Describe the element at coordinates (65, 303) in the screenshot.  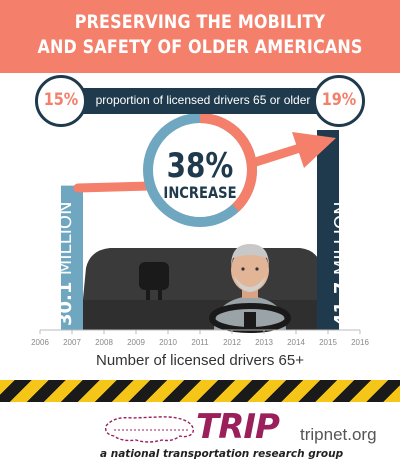
I see `bar-2007-value: 30.1` at that location.